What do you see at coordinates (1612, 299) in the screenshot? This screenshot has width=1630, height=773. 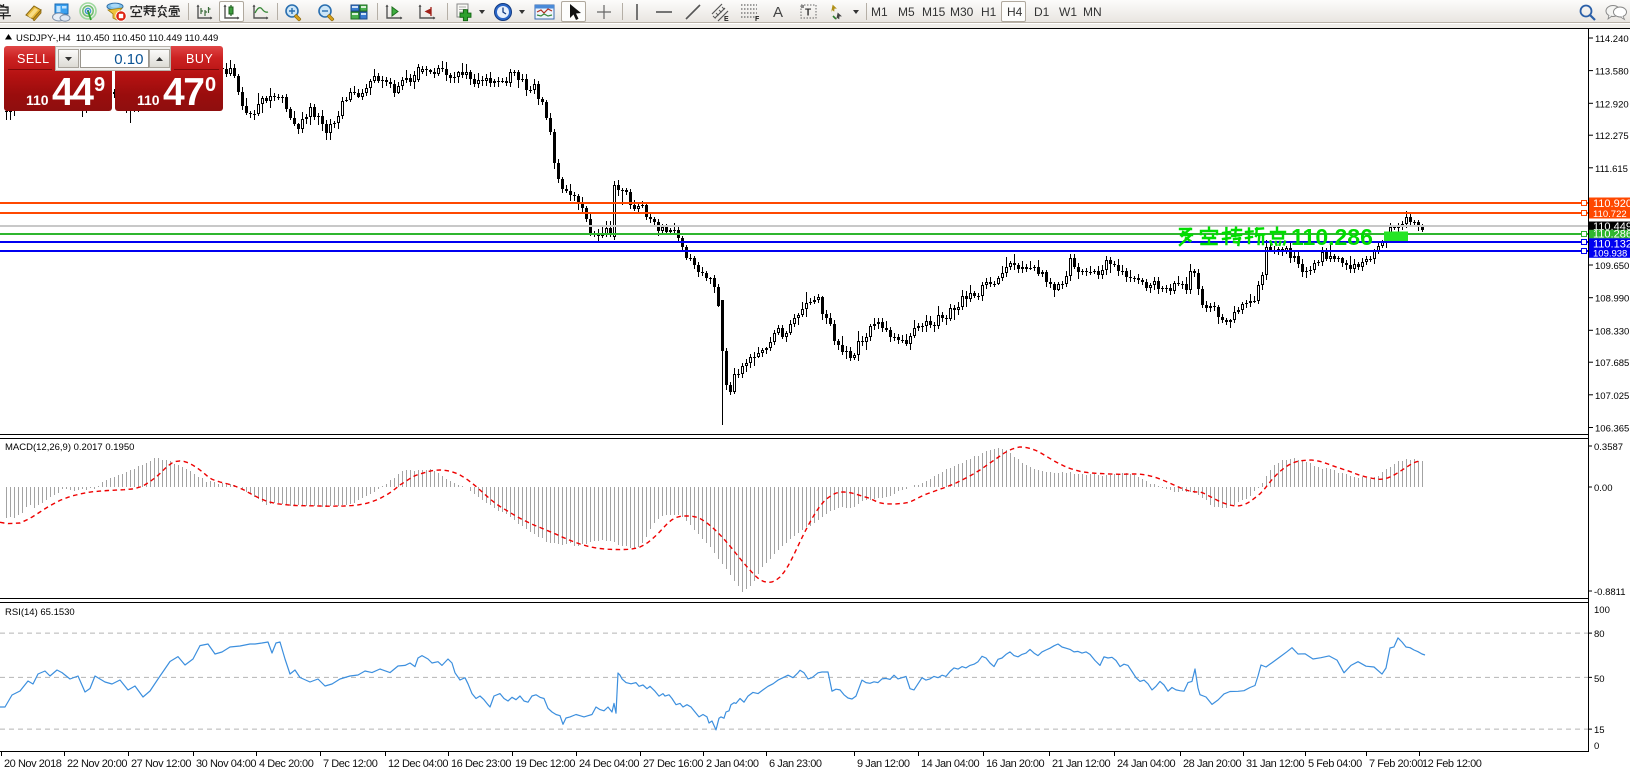 I see `svg-text: 108.990` at bounding box center [1612, 299].